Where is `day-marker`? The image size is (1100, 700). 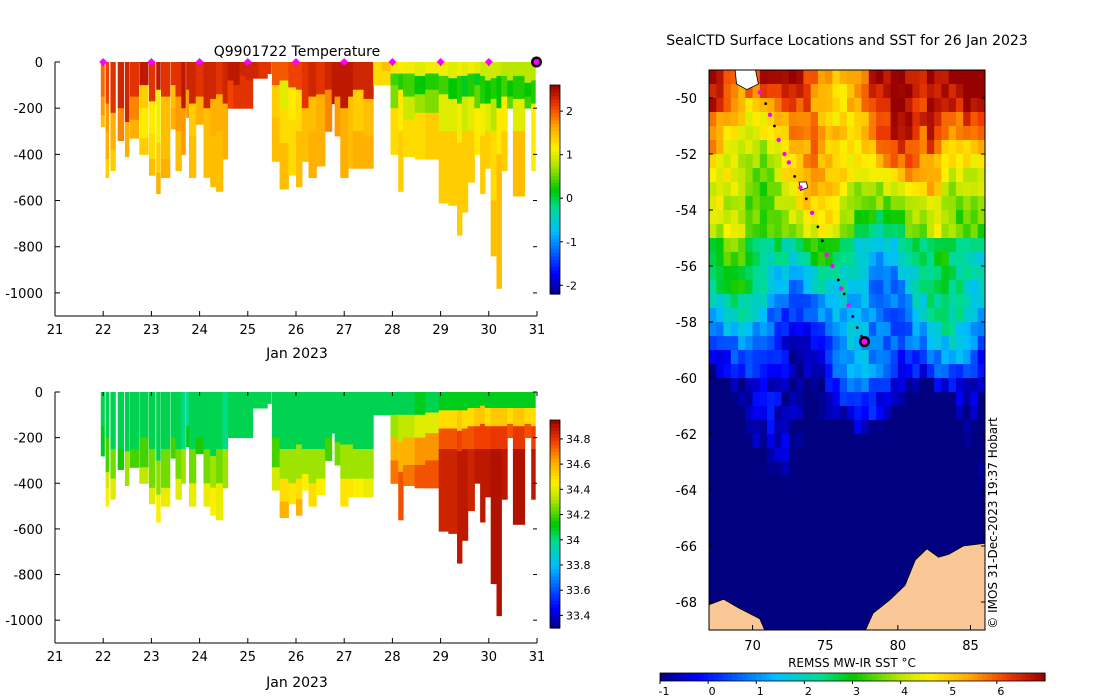 day-marker is located at coordinates (440, 62).